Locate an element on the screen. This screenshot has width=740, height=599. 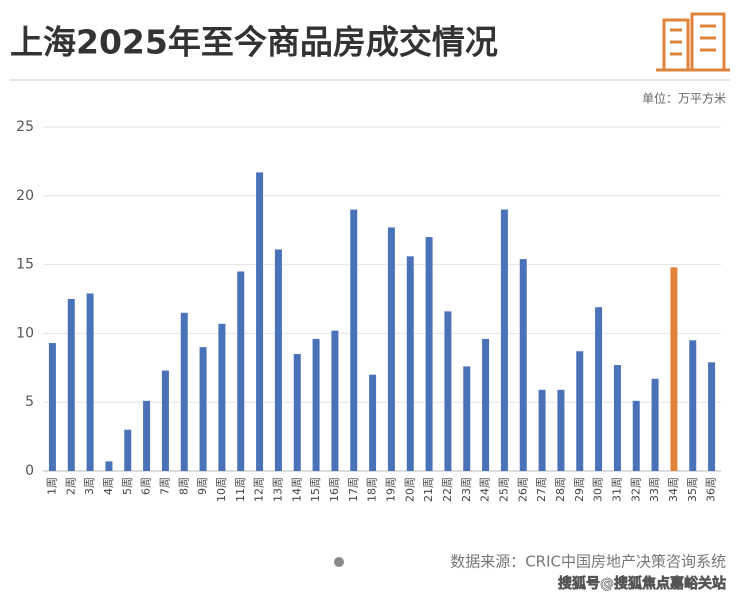
watermark: 搜狐号@搜狐焦点嘉峪关站 is located at coordinates (642, 583).